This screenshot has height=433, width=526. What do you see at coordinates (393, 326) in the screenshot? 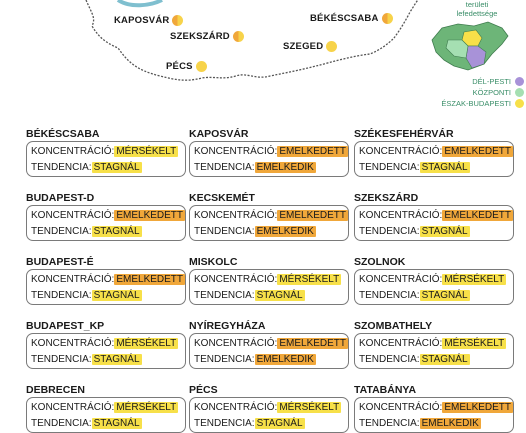
I see `city-card-title: SZOMBATHELY` at bounding box center [393, 326].